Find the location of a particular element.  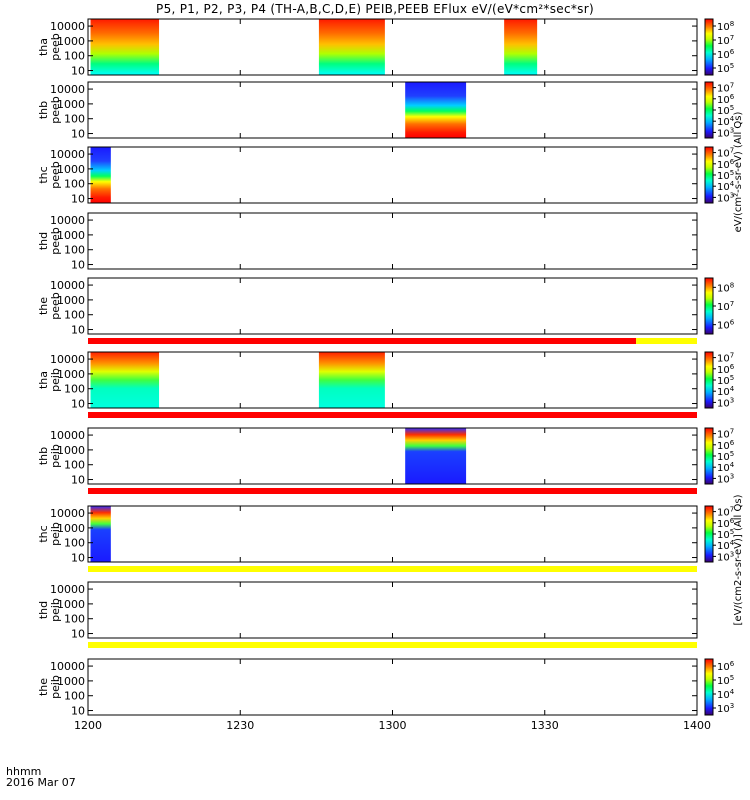

x-tick-label: 1200 is located at coordinates (88, 725).